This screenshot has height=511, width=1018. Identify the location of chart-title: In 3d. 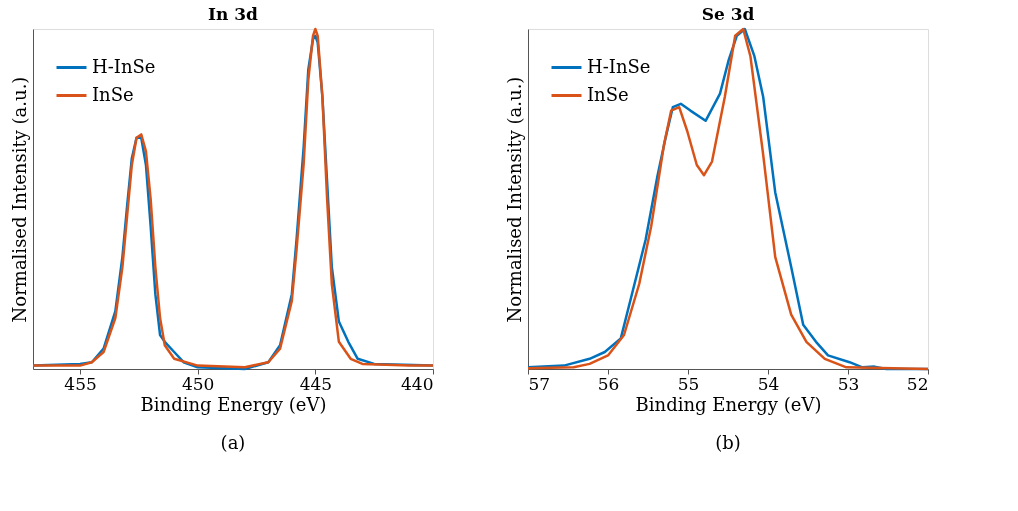
(233, 13).